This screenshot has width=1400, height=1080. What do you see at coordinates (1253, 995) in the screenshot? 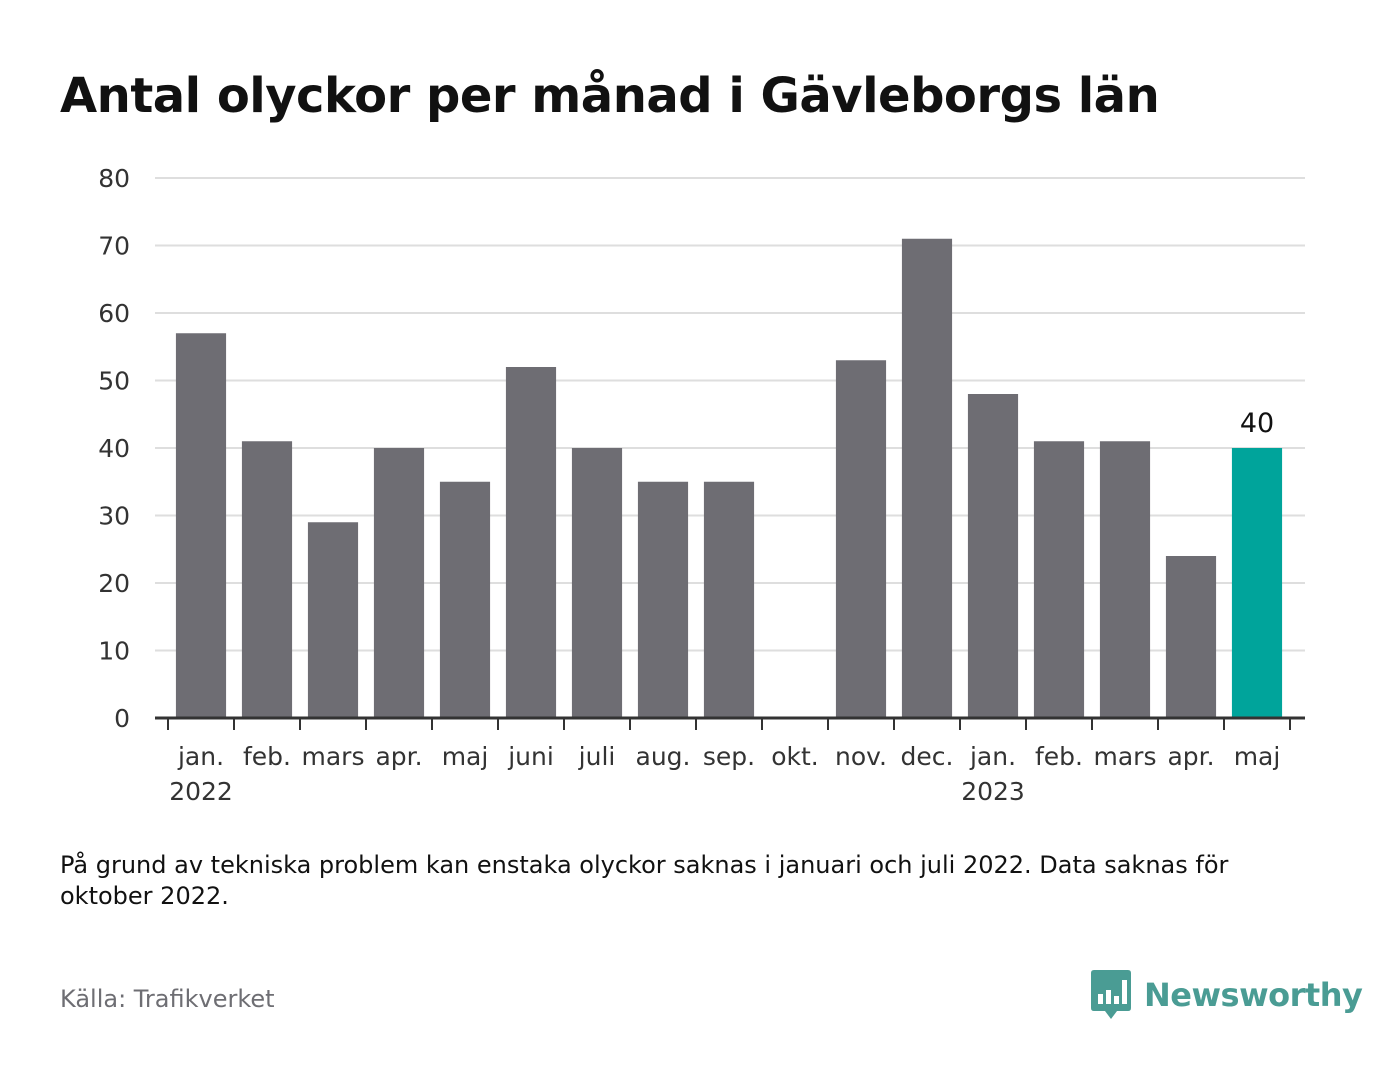
I see `brand-name: Newsworthy` at bounding box center [1253, 995].